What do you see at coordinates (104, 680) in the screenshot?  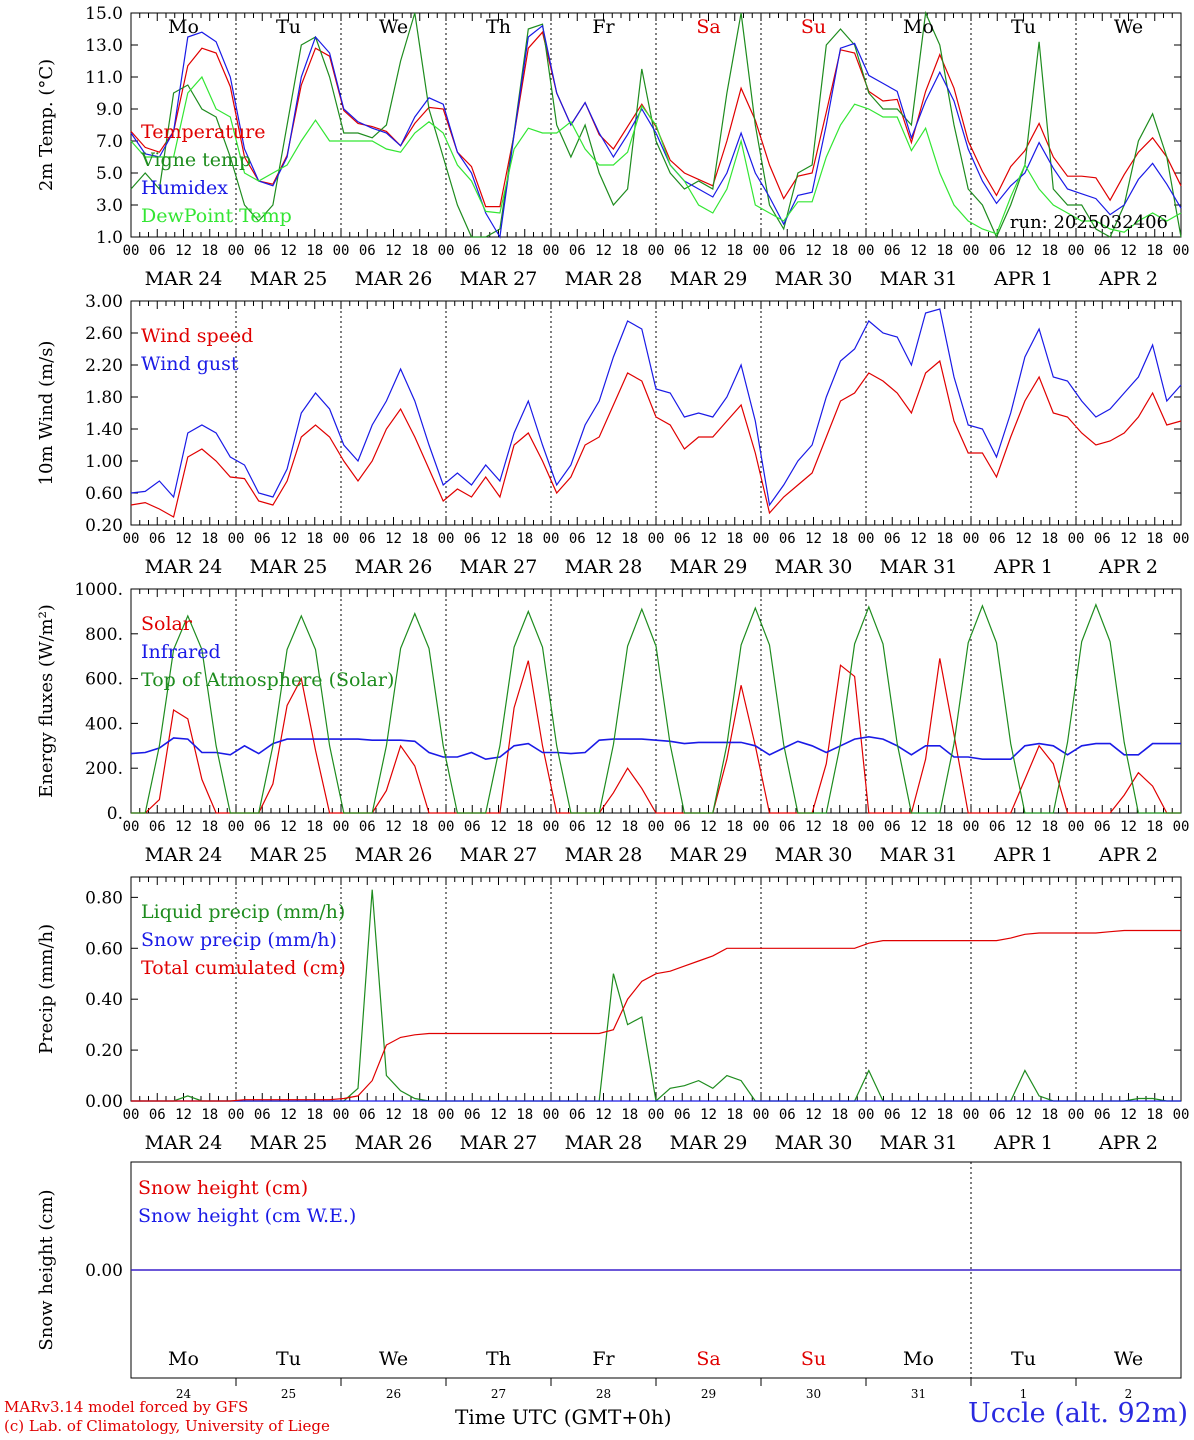 I see `y-tick-label: 600.` at bounding box center [104, 680].